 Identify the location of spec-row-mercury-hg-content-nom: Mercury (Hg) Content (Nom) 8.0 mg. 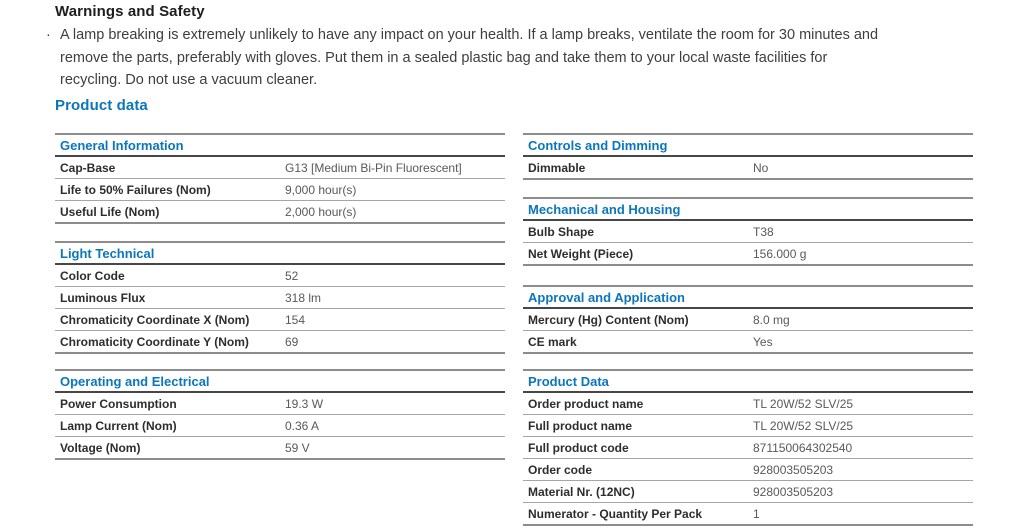
(748, 320).